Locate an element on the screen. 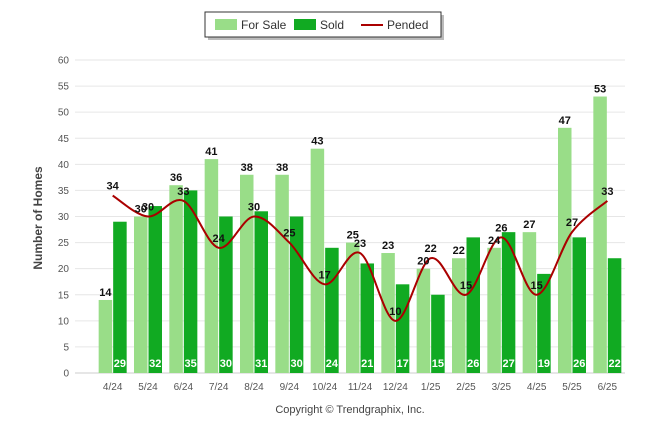  y-tick-label: 45 is located at coordinates (64, 139).